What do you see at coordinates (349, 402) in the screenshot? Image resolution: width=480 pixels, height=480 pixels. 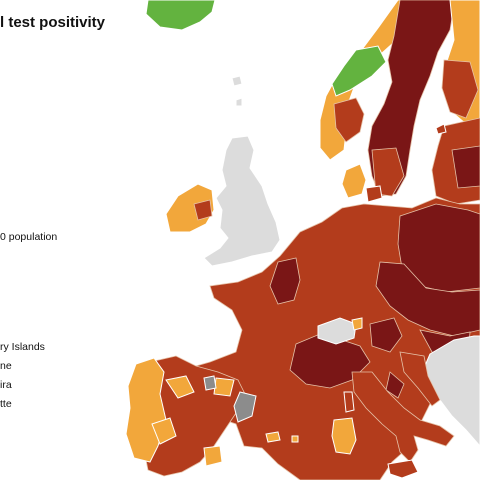 I see `region-corsica` at bounding box center [349, 402].